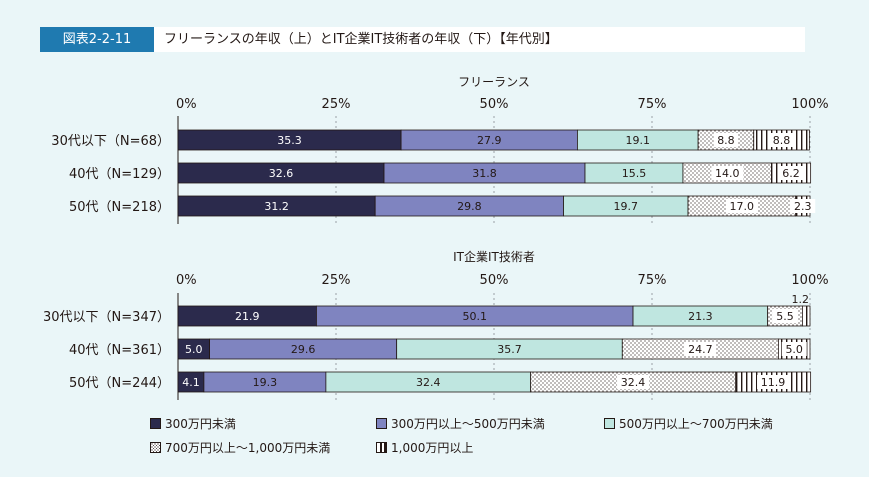 The width and height of the screenshot is (869, 477). Describe the element at coordinates (489, 140) in the screenshot. I see `chart-1-data-label: 27.9` at that location.